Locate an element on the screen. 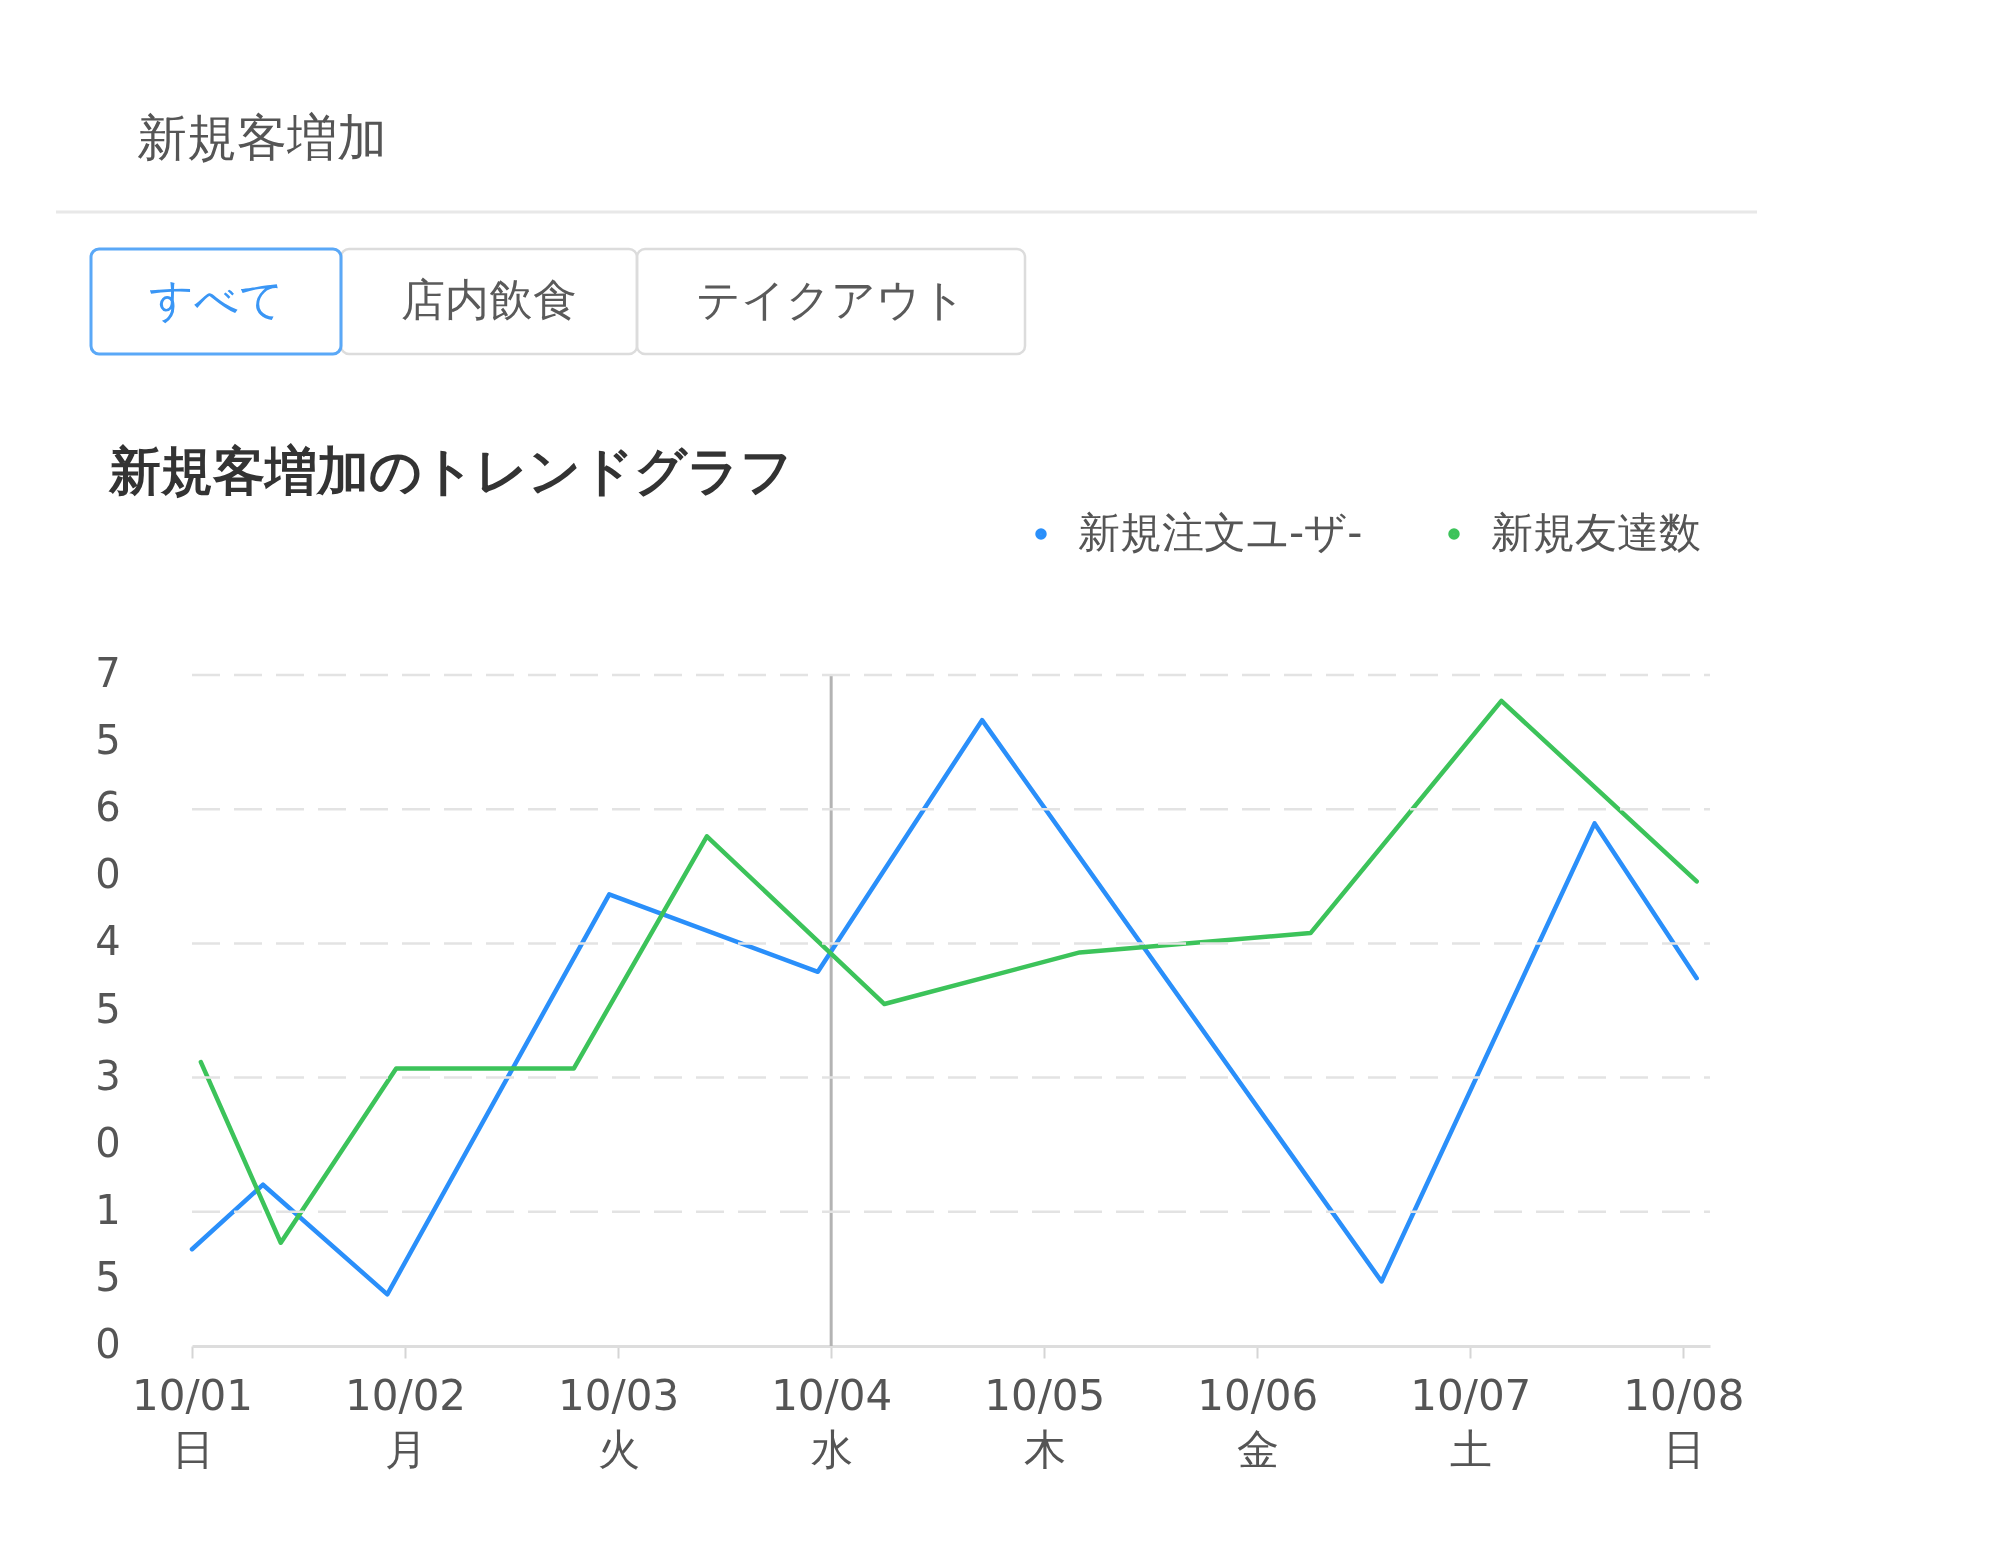  text: 3 is located at coordinates (108, 1075).